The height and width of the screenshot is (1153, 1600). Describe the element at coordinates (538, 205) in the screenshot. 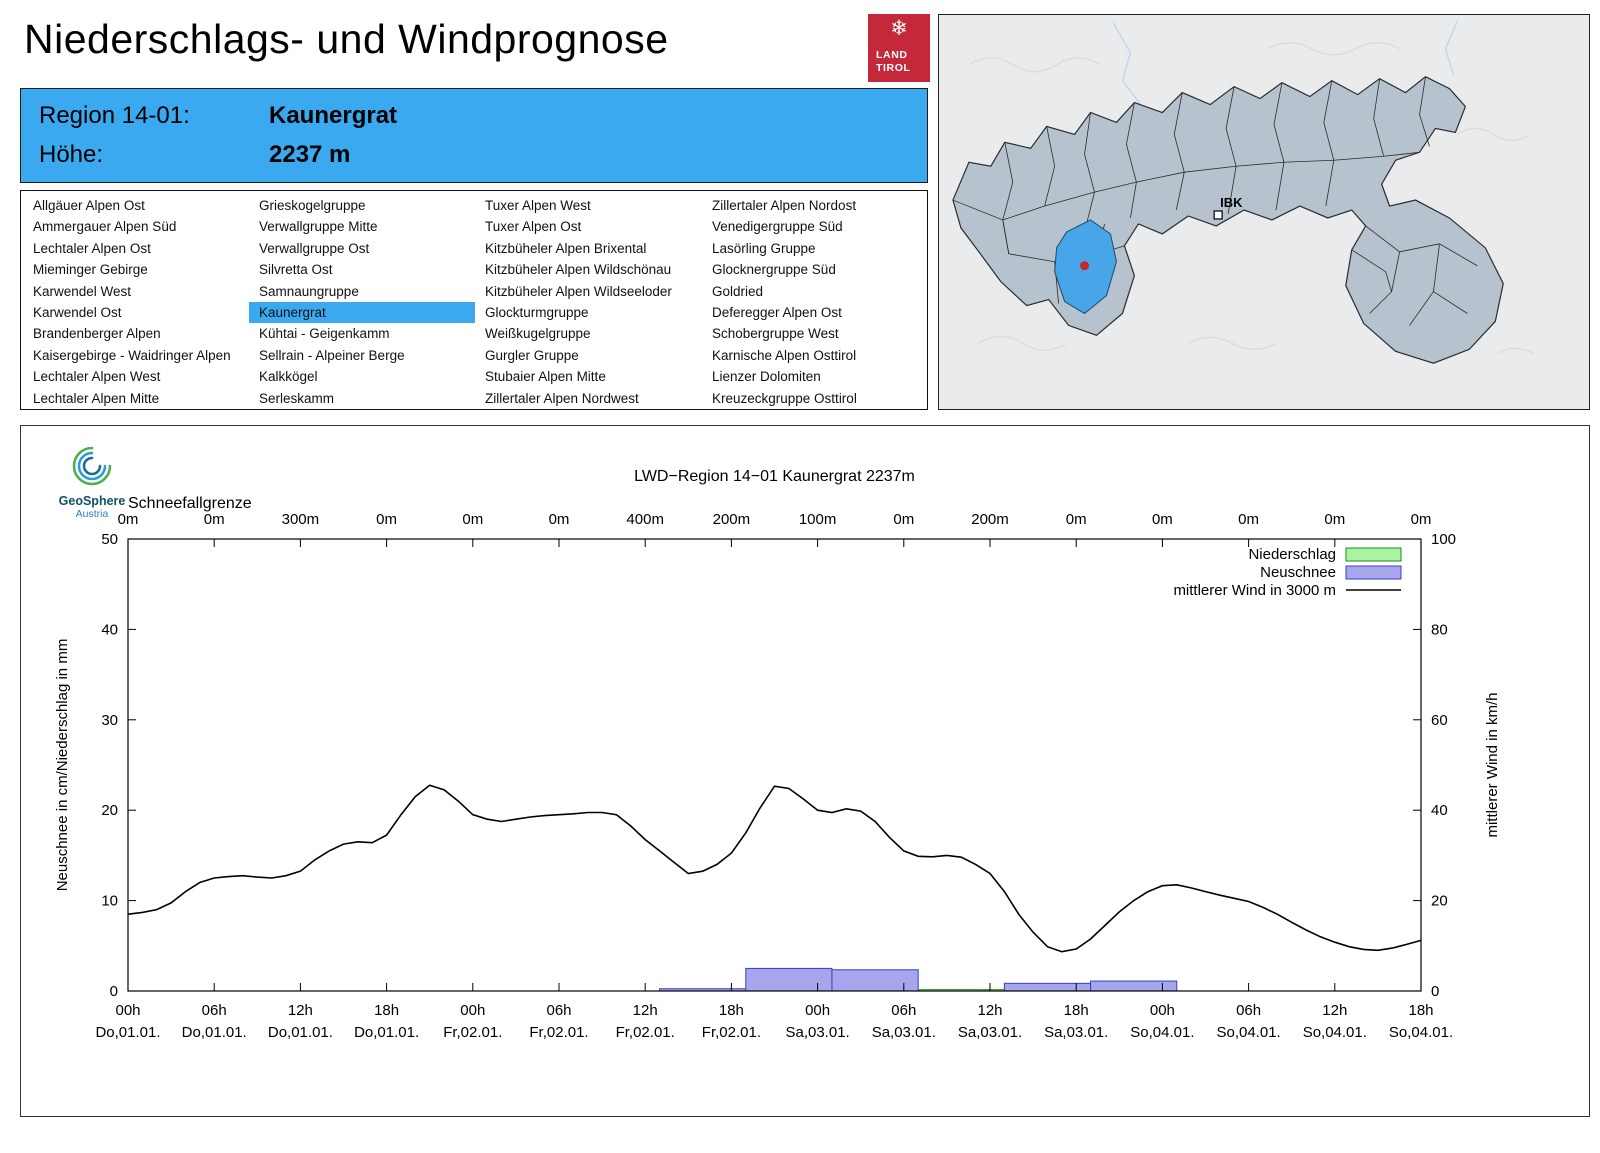

I see `region-item: Tuxer Alpen West` at that location.